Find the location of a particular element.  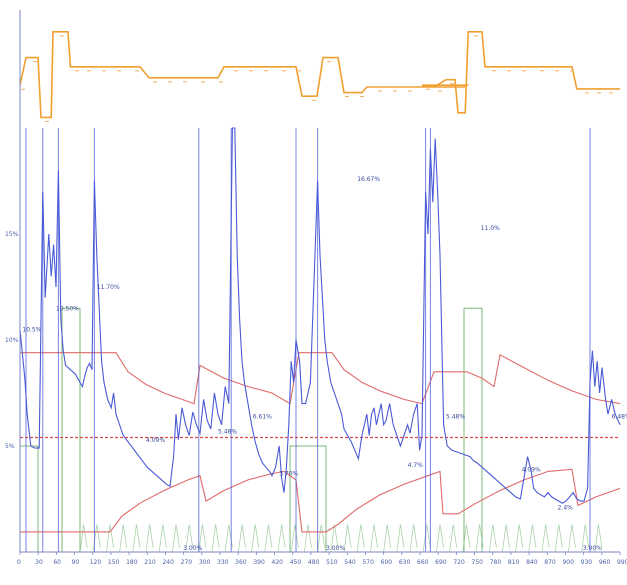

upper-band-line is located at coordinates (320, 378).